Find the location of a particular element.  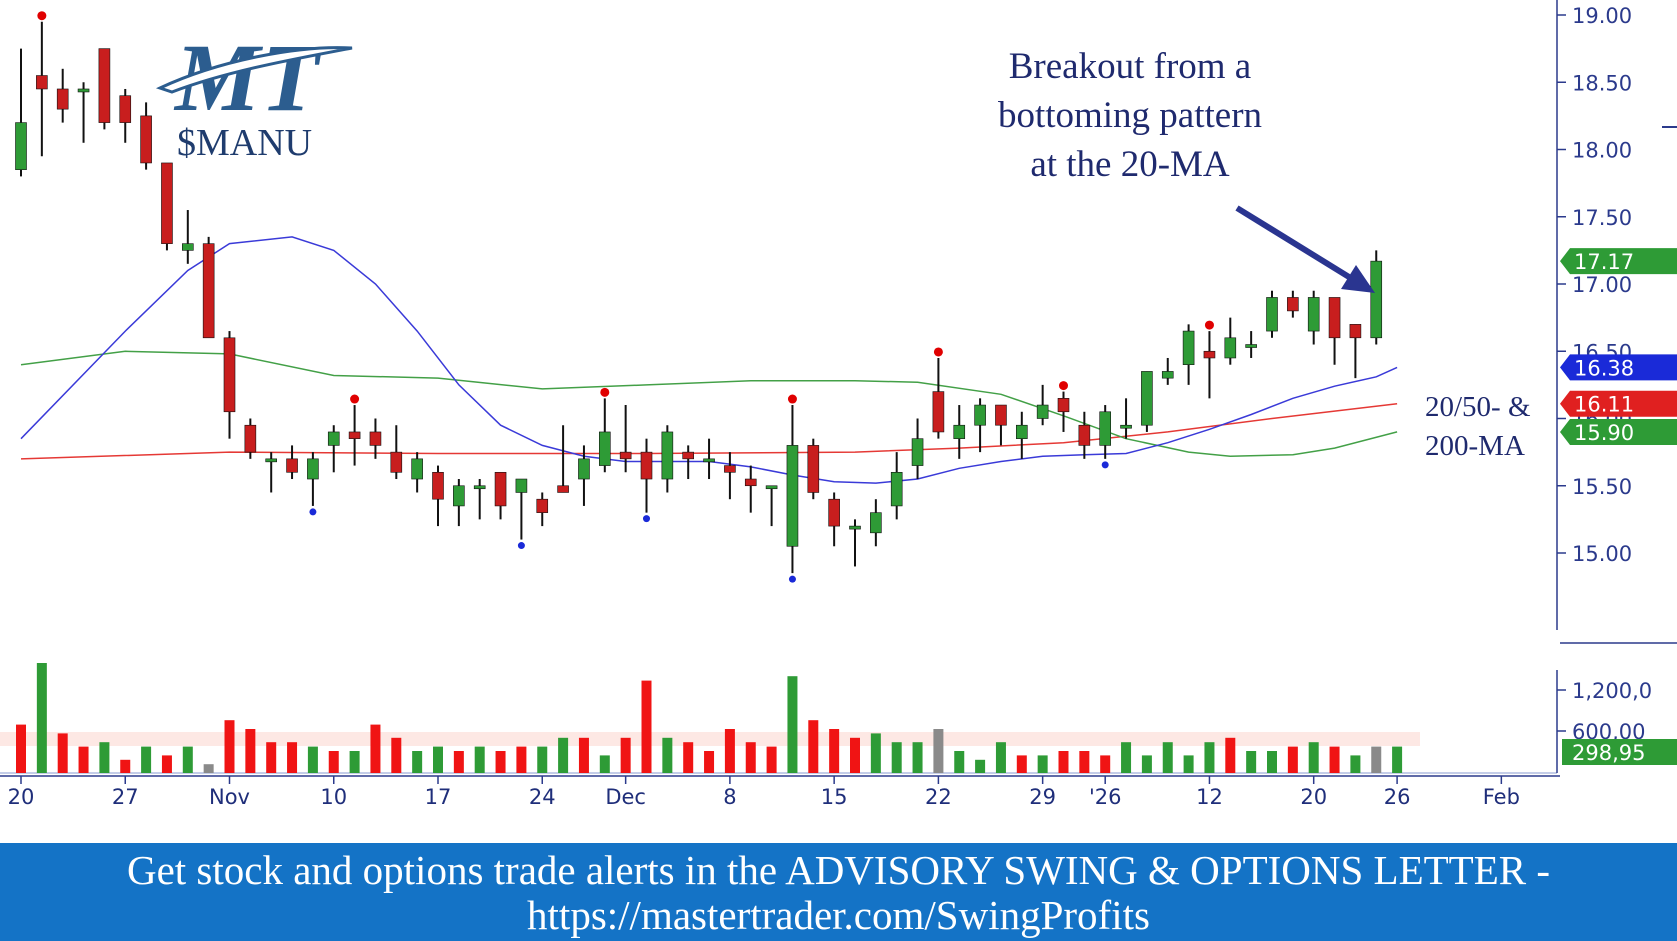

date-tick-label: 22 is located at coordinates (938, 797).